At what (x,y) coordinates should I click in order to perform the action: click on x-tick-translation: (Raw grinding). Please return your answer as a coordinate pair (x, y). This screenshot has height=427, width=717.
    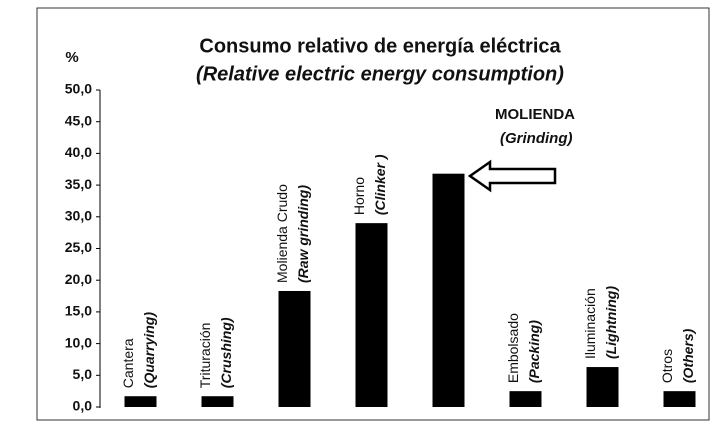
    Looking at the image, I should click on (303, 234).